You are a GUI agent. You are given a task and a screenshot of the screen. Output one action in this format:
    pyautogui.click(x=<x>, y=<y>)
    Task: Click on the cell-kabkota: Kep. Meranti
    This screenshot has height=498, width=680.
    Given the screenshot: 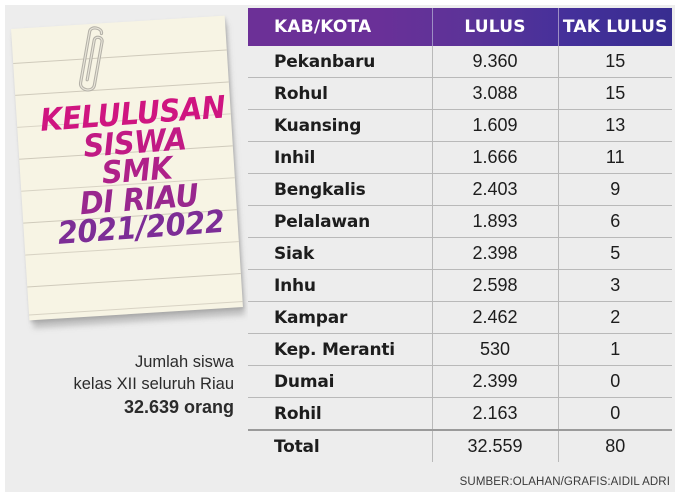 What is the action you would take?
    pyautogui.click(x=340, y=349)
    